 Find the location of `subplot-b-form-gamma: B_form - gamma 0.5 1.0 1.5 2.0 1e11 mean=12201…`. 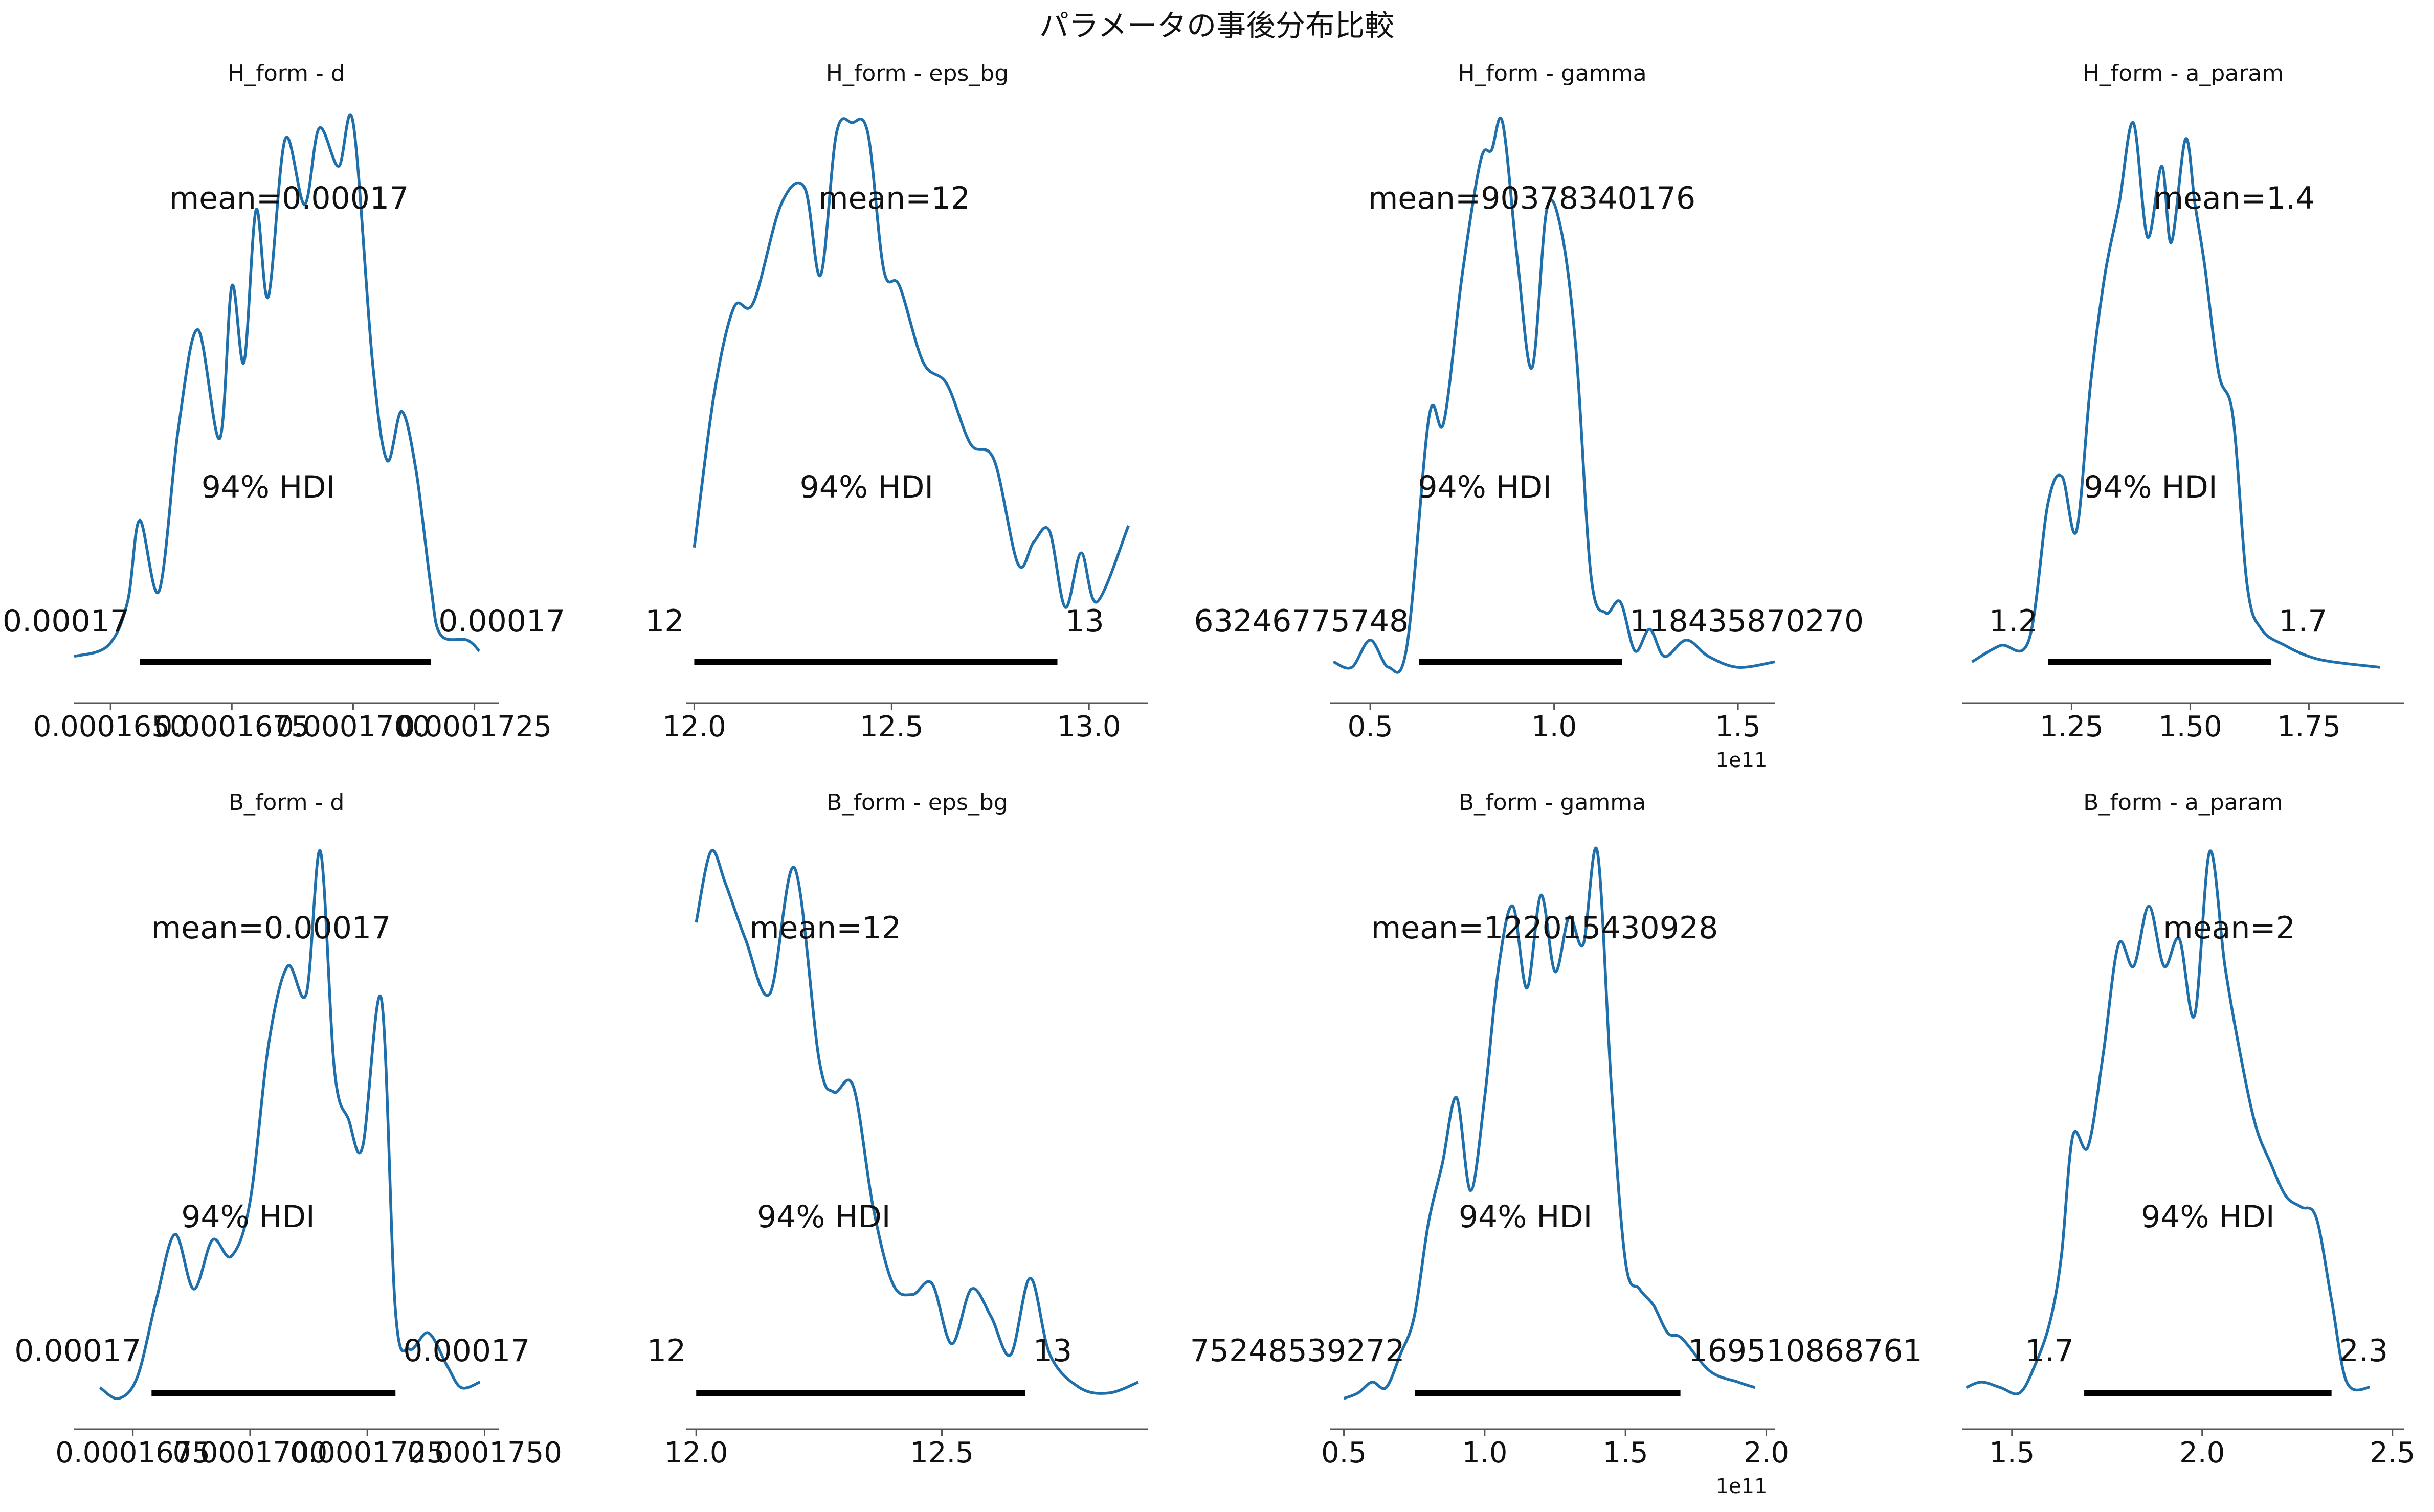

subplot-b-form-gamma: B_form - gamma 0.5 1.0 1.5 2.0 1e11 mean=12201… is located at coordinates (1556, 1143).